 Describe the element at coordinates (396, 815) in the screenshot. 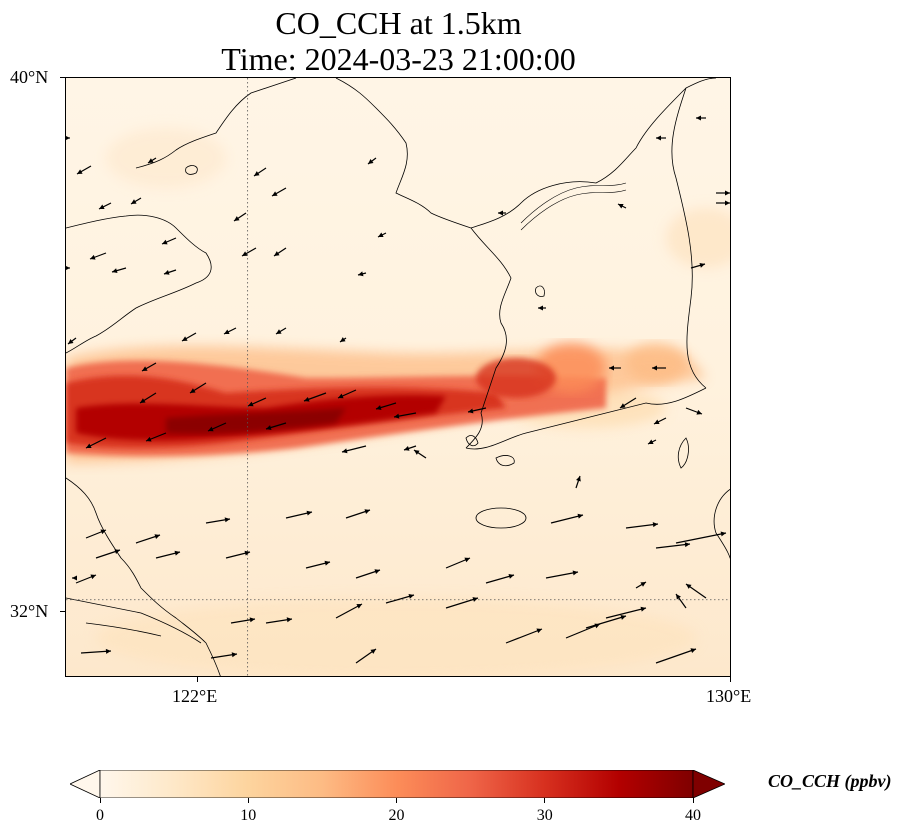

I see `colorbar-tick-label: 20` at that location.